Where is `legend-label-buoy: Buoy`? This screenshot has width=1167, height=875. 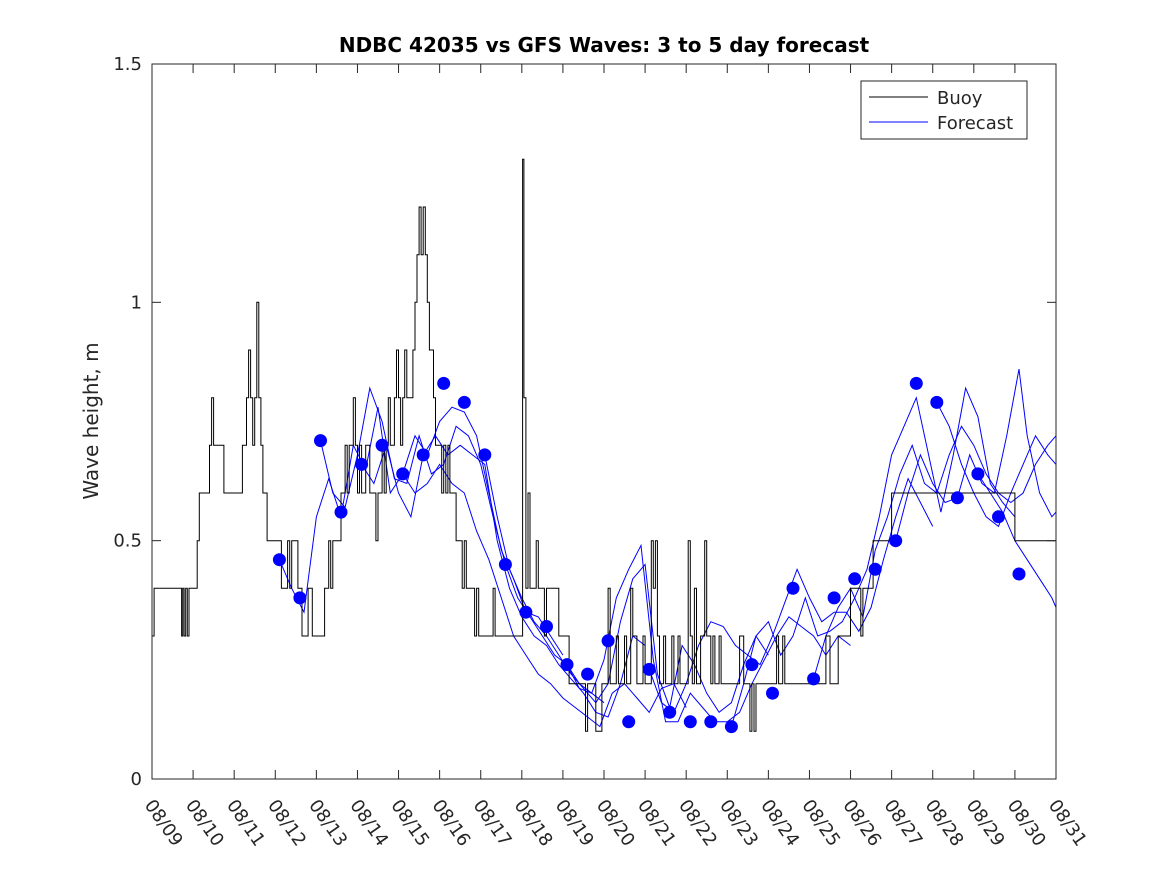
legend-label-buoy: Buoy is located at coordinates (960, 98).